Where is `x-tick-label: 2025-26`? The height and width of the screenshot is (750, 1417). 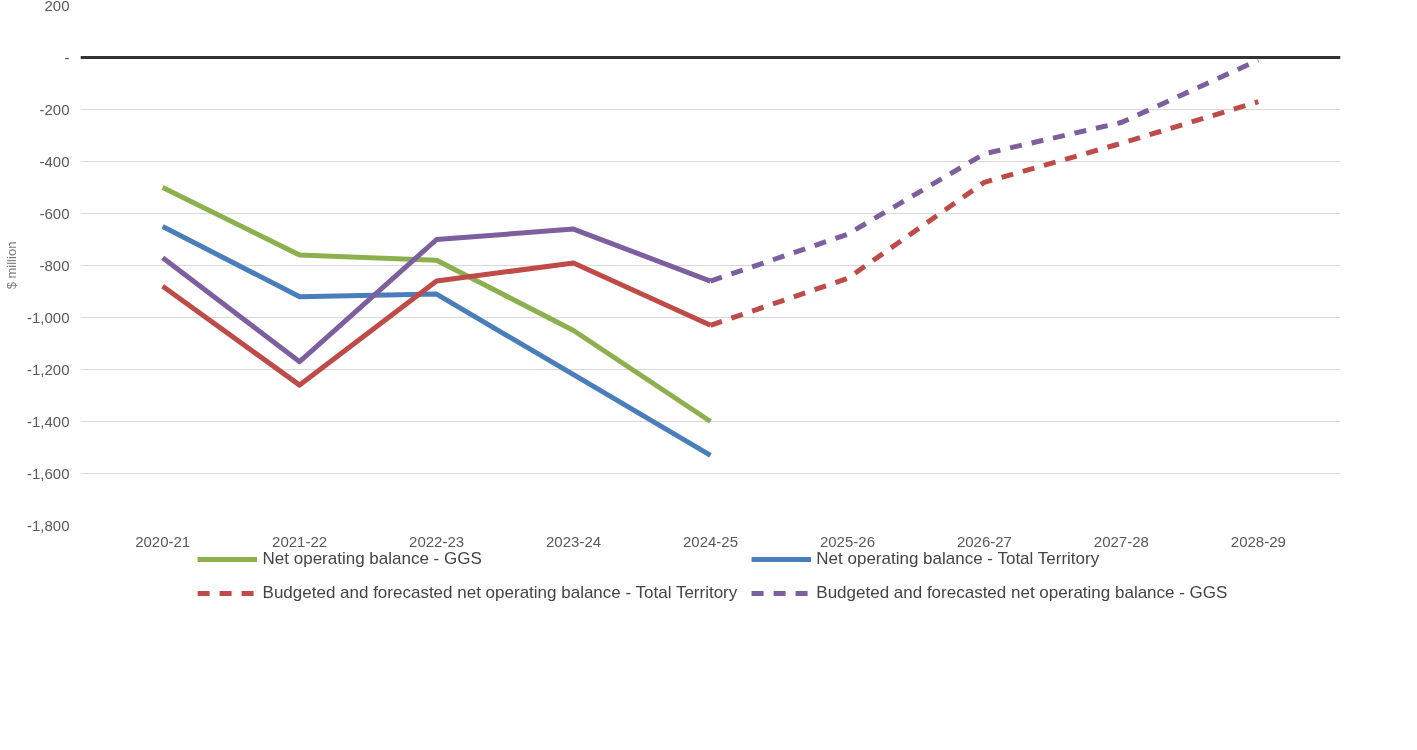 x-tick-label: 2025-26 is located at coordinates (847, 541).